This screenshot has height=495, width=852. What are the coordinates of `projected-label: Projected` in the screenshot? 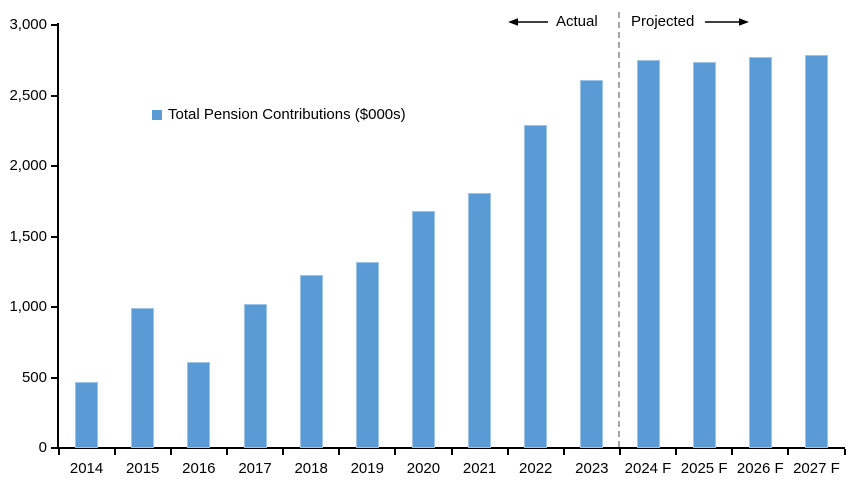 It's located at (663, 21).